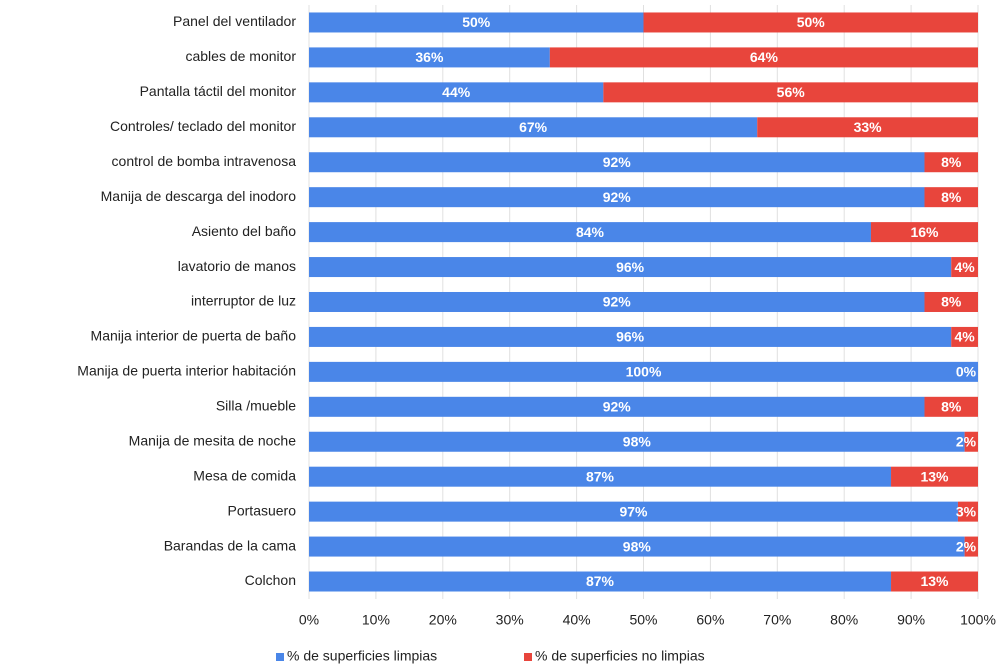 Image resolution: width=1003 pixels, height=671 pixels. What do you see at coordinates (199, 196) in the screenshot?
I see `y-tick-label: Manija de descarga del inodoro` at bounding box center [199, 196].